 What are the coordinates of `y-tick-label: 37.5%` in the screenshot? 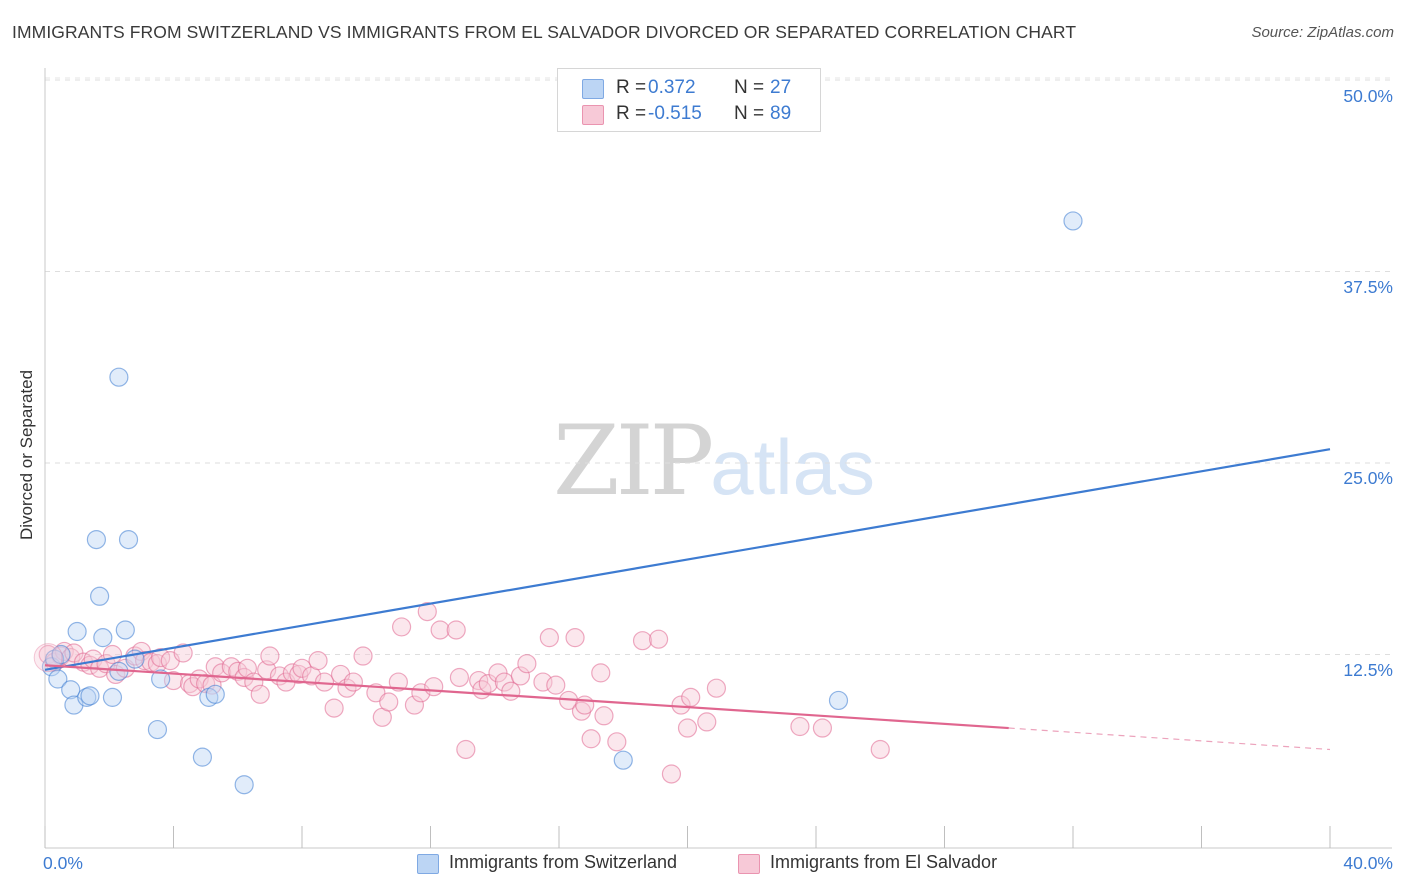 It's located at (1368, 287).